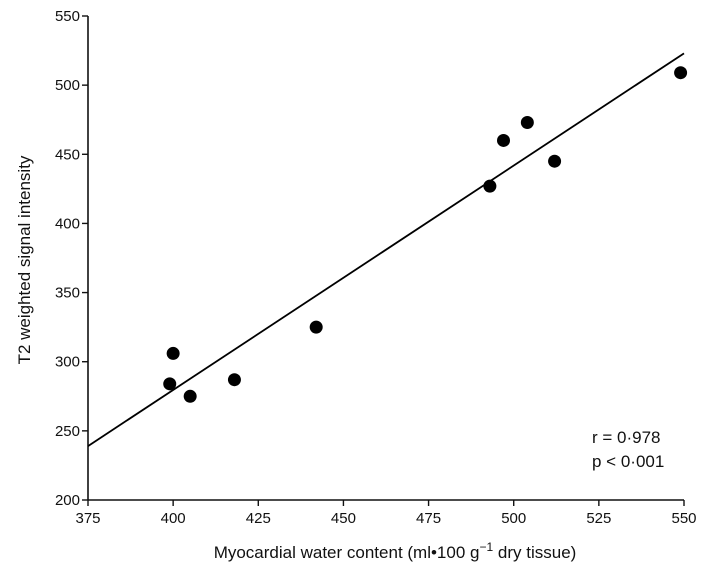  Describe the element at coordinates (347, 552) in the screenshot. I see `x-axis-title-main: Myocardial water content (ml•100 g` at that location.